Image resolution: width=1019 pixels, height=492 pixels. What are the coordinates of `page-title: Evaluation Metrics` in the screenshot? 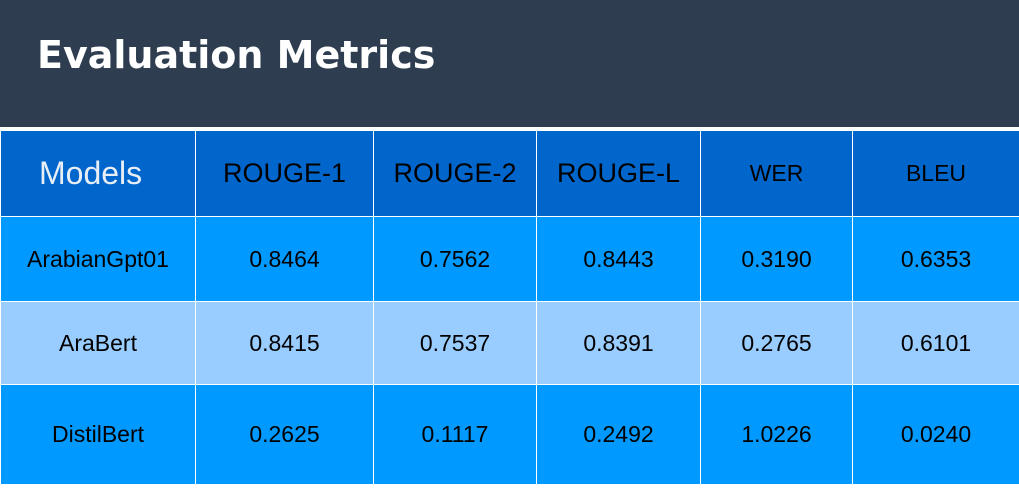 It's located at (236, 55).